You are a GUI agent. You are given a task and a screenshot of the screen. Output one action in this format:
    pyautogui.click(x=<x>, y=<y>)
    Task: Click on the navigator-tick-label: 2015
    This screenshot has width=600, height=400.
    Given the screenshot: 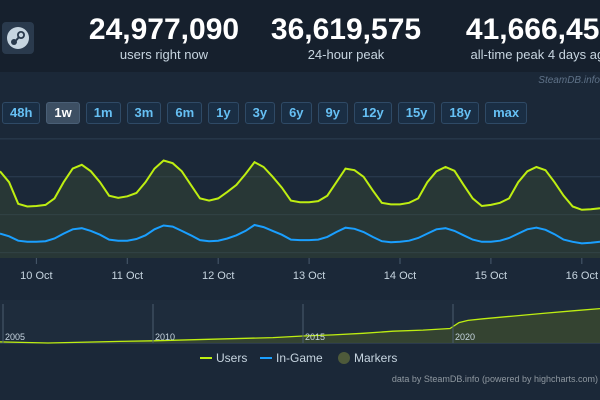 What is the action you would take?
    pyautogui.click(x=315, y=337)
    